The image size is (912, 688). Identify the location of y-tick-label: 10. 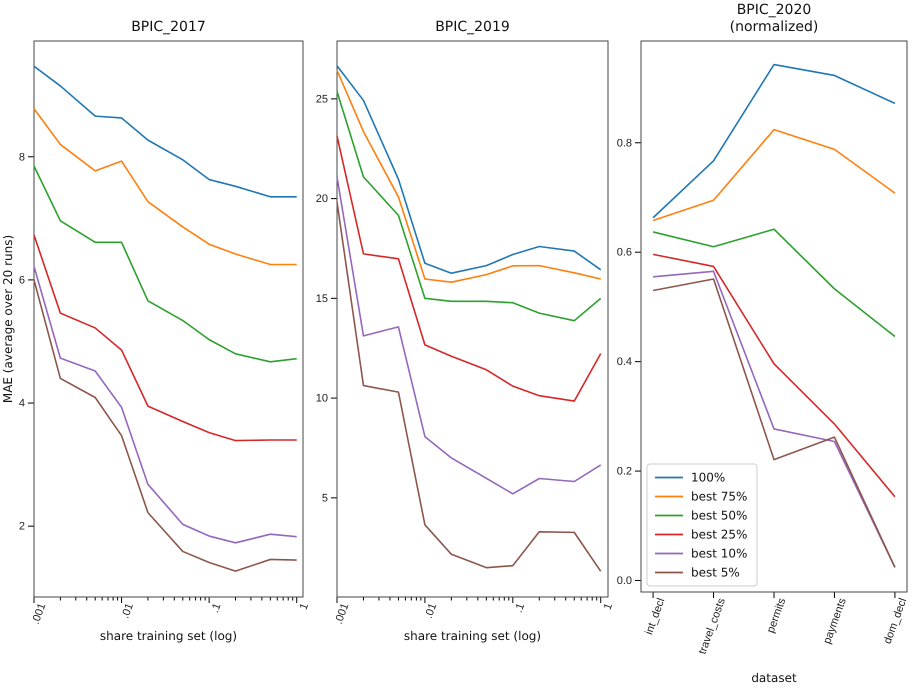
(322, 398).